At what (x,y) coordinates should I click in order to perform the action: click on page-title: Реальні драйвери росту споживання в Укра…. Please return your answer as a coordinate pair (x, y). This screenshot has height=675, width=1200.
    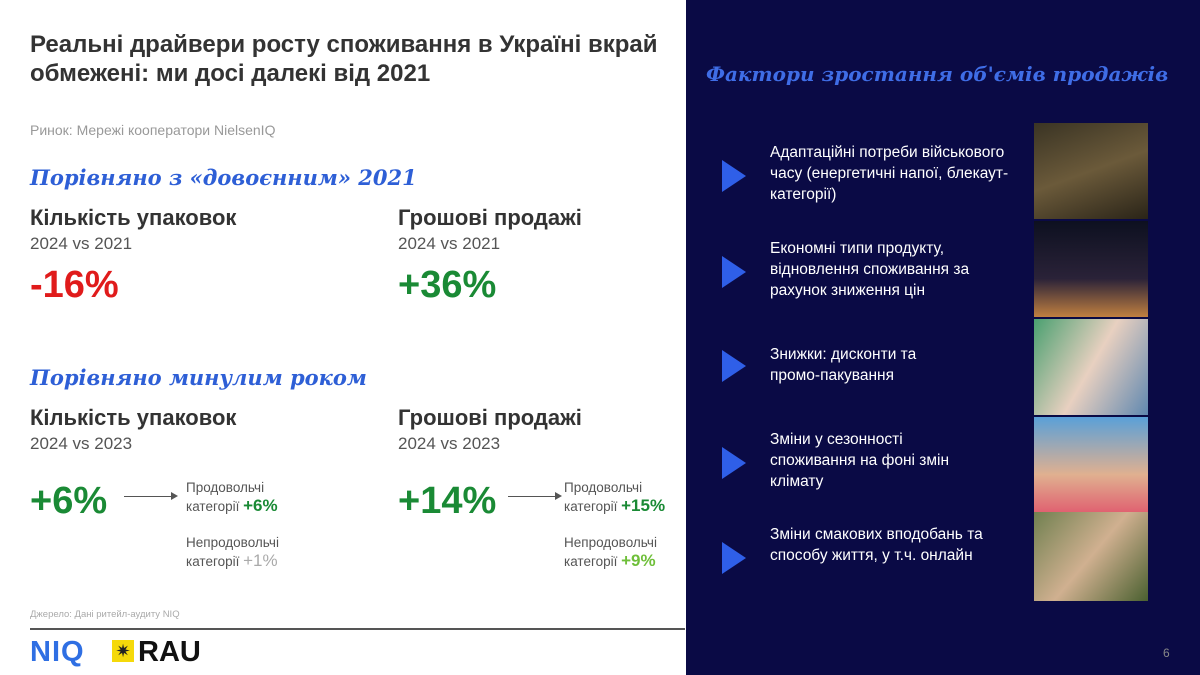
    Looking at the image, I should click on (344, 59).